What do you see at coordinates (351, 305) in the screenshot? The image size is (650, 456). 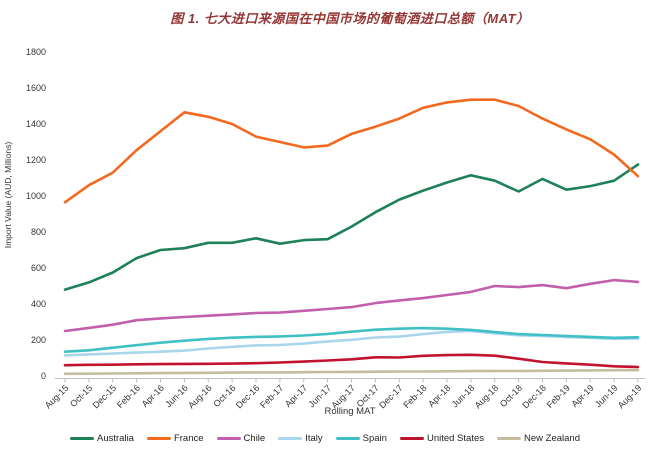 I see `series-line-chile` at bounding box center [351, 305].